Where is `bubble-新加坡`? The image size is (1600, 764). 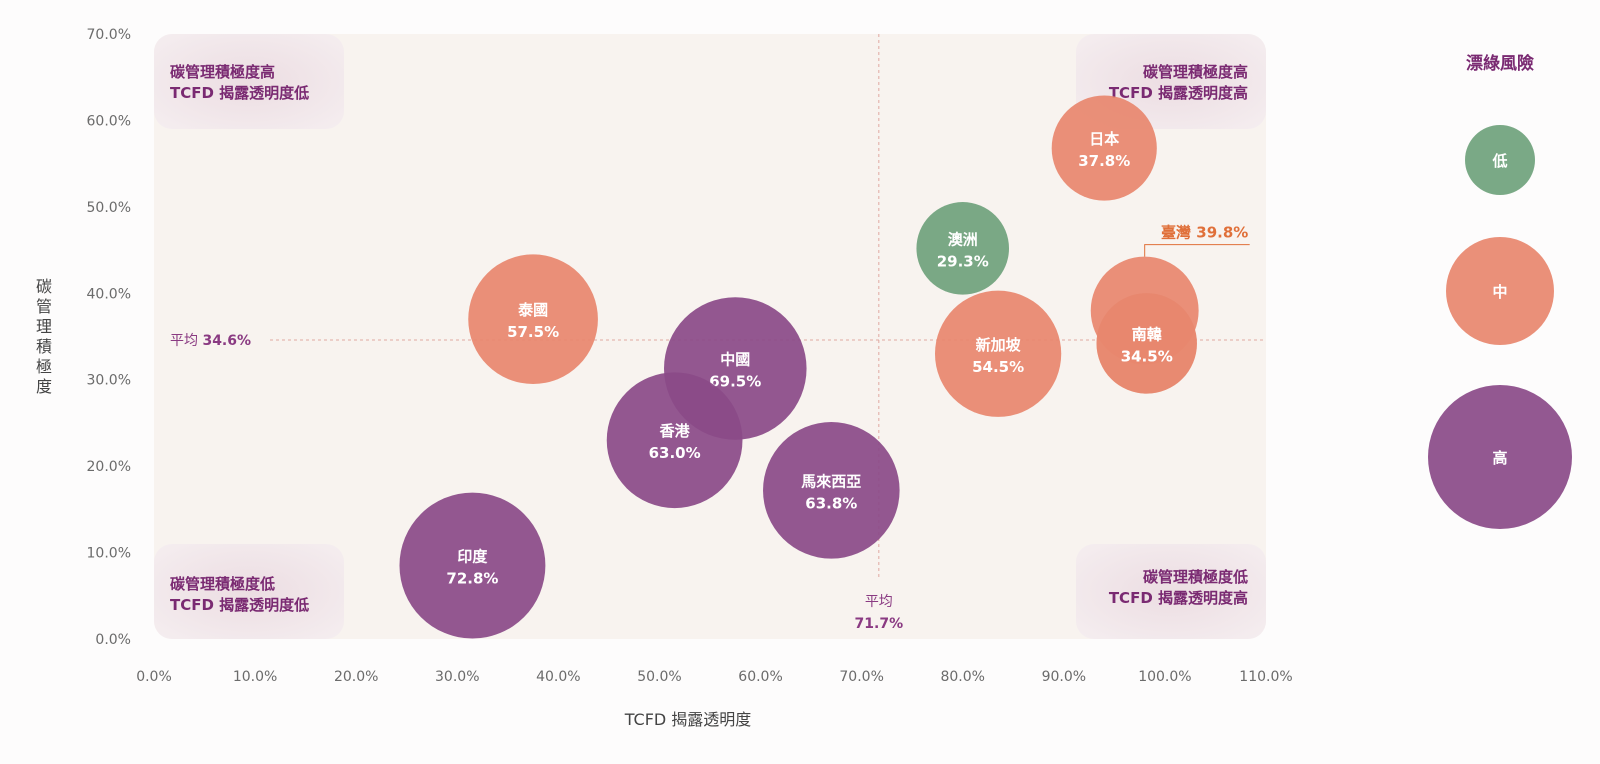 bubble-新加坡 is located at coordinates (998, 353).